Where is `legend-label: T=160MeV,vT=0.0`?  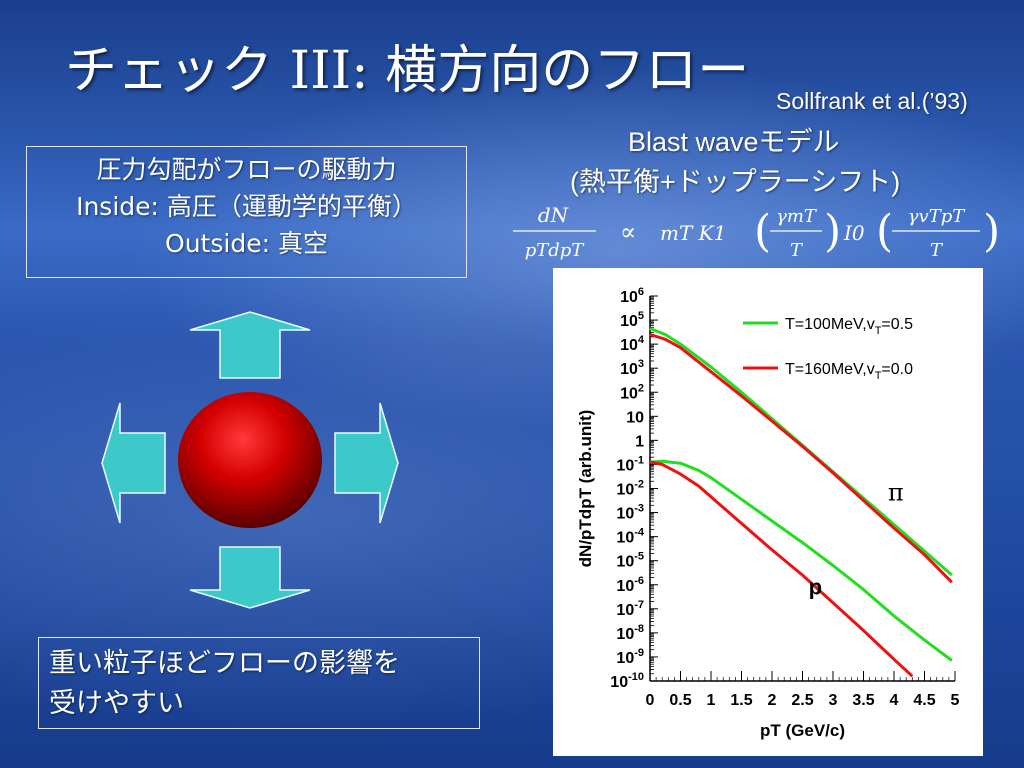 legend-label: T=160MeV,vT=0.0 is located at coordinates (849, 371).